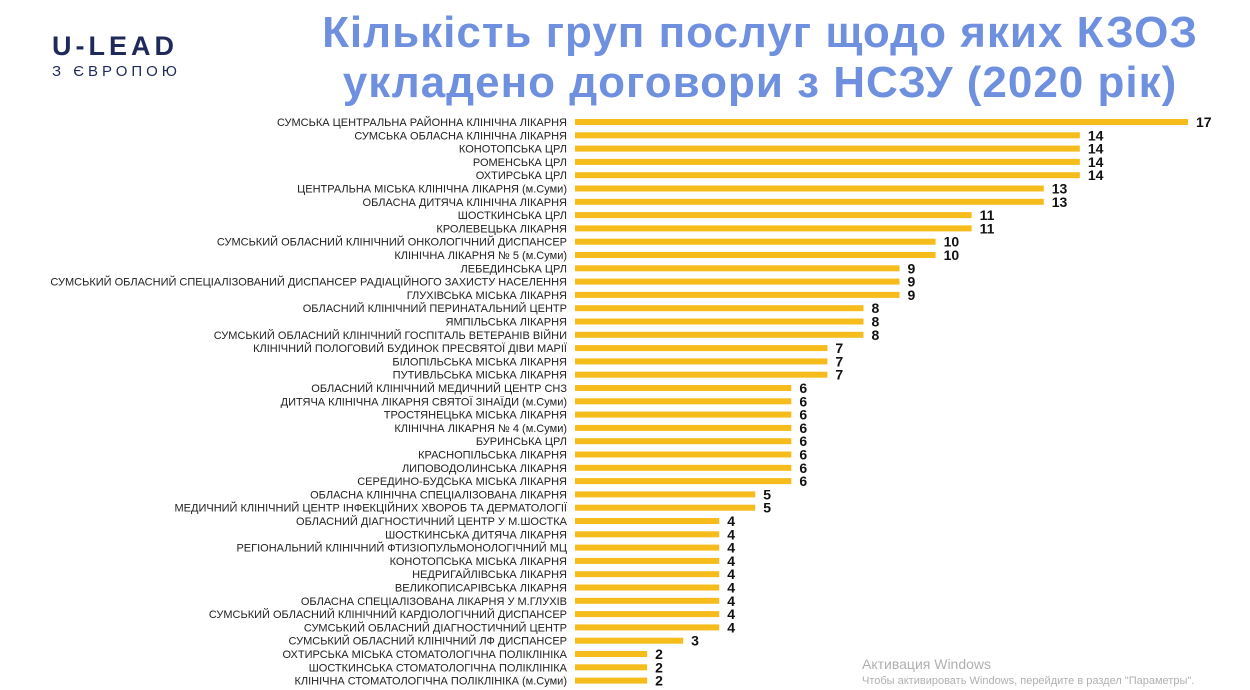 The width and height of the screenshot is (1250, 690). What do you see at coordinates (465, 203) in the screenshot?
I see `category-label: ОБЛАСНА ДИТЯЧА КЛІНІЧНА ЛІКАРНЯ` at bounding box center [465, 203].